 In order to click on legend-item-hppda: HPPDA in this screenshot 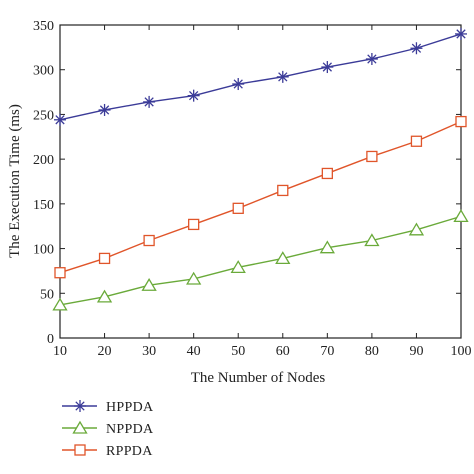, I will do `click(108, 407)`.